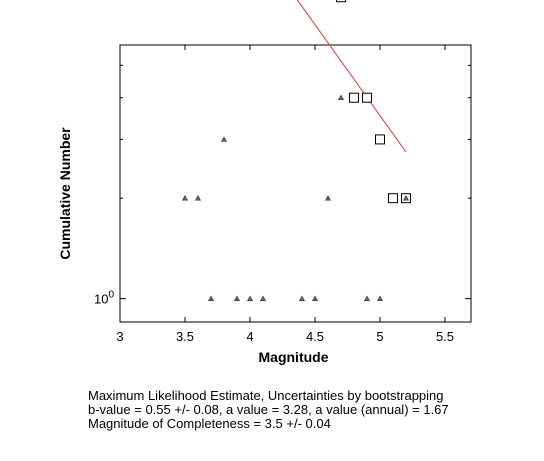 The width and height of the screenshot is (544, 461). I want to click on cumulative-series, so click(373, 102).